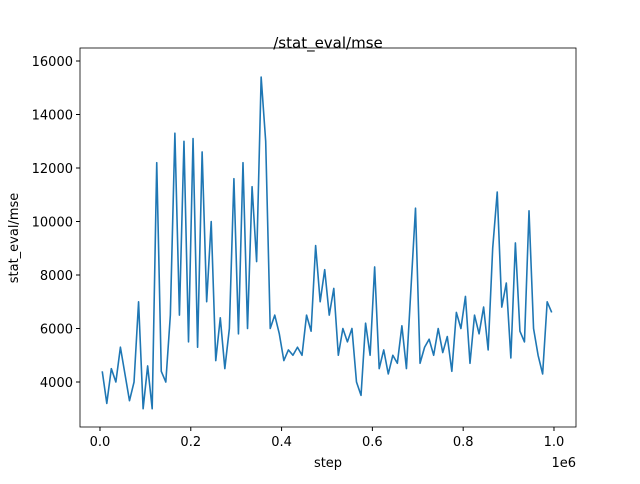 The width and height of the screenshot is (640, 484). I want to click on y-tick-label: 4000, so click(56, 383).